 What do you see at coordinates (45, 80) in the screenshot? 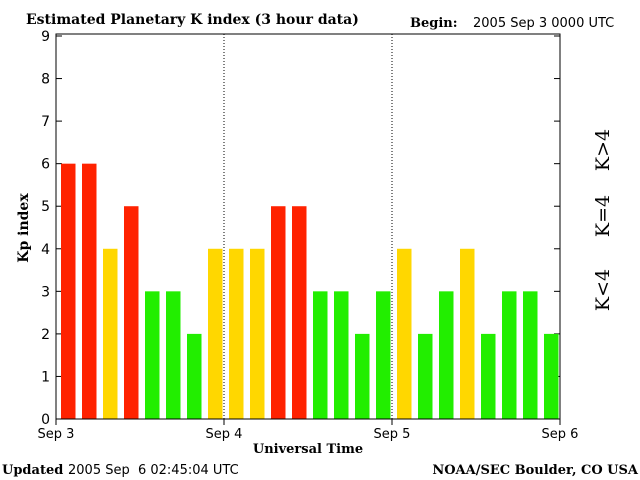
I see `y-tick-label: 8` at bounding box center [45, 80].